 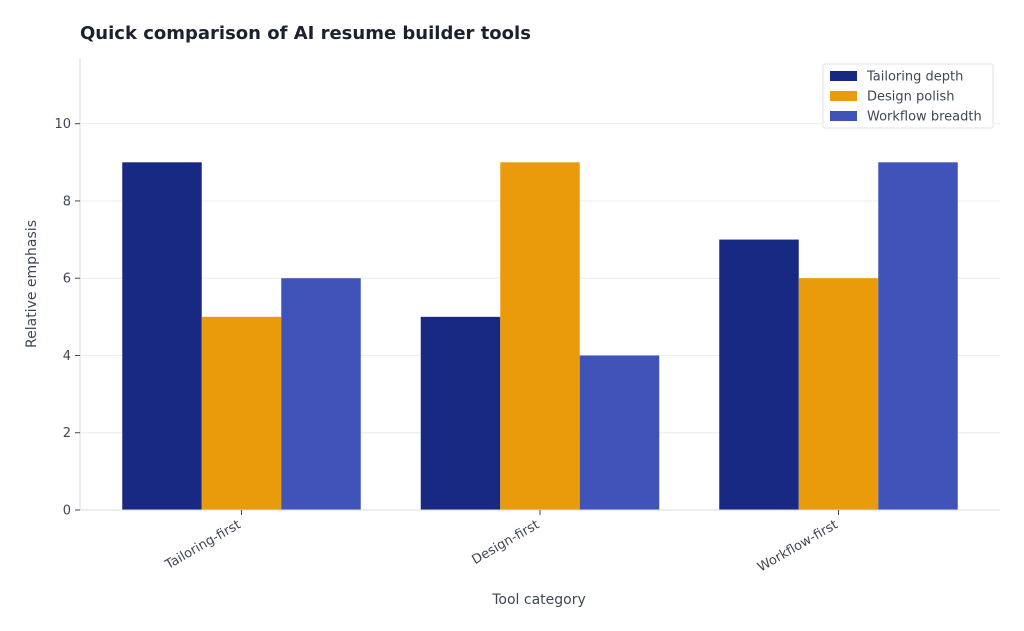 I want to click on y-axis-label: Relative emphasis, so click(x=32, y=284).